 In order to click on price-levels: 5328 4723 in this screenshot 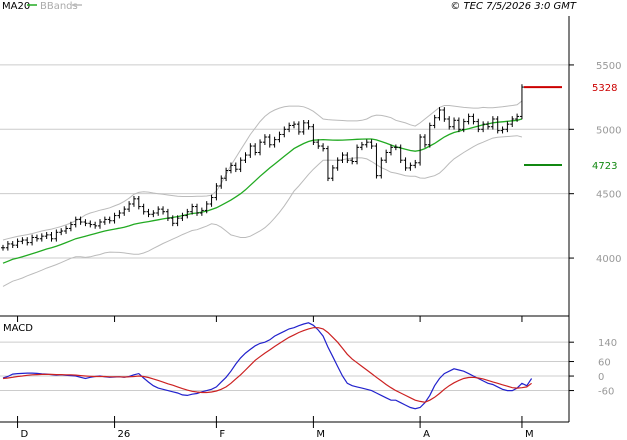, I will do `click(570, 127)`.